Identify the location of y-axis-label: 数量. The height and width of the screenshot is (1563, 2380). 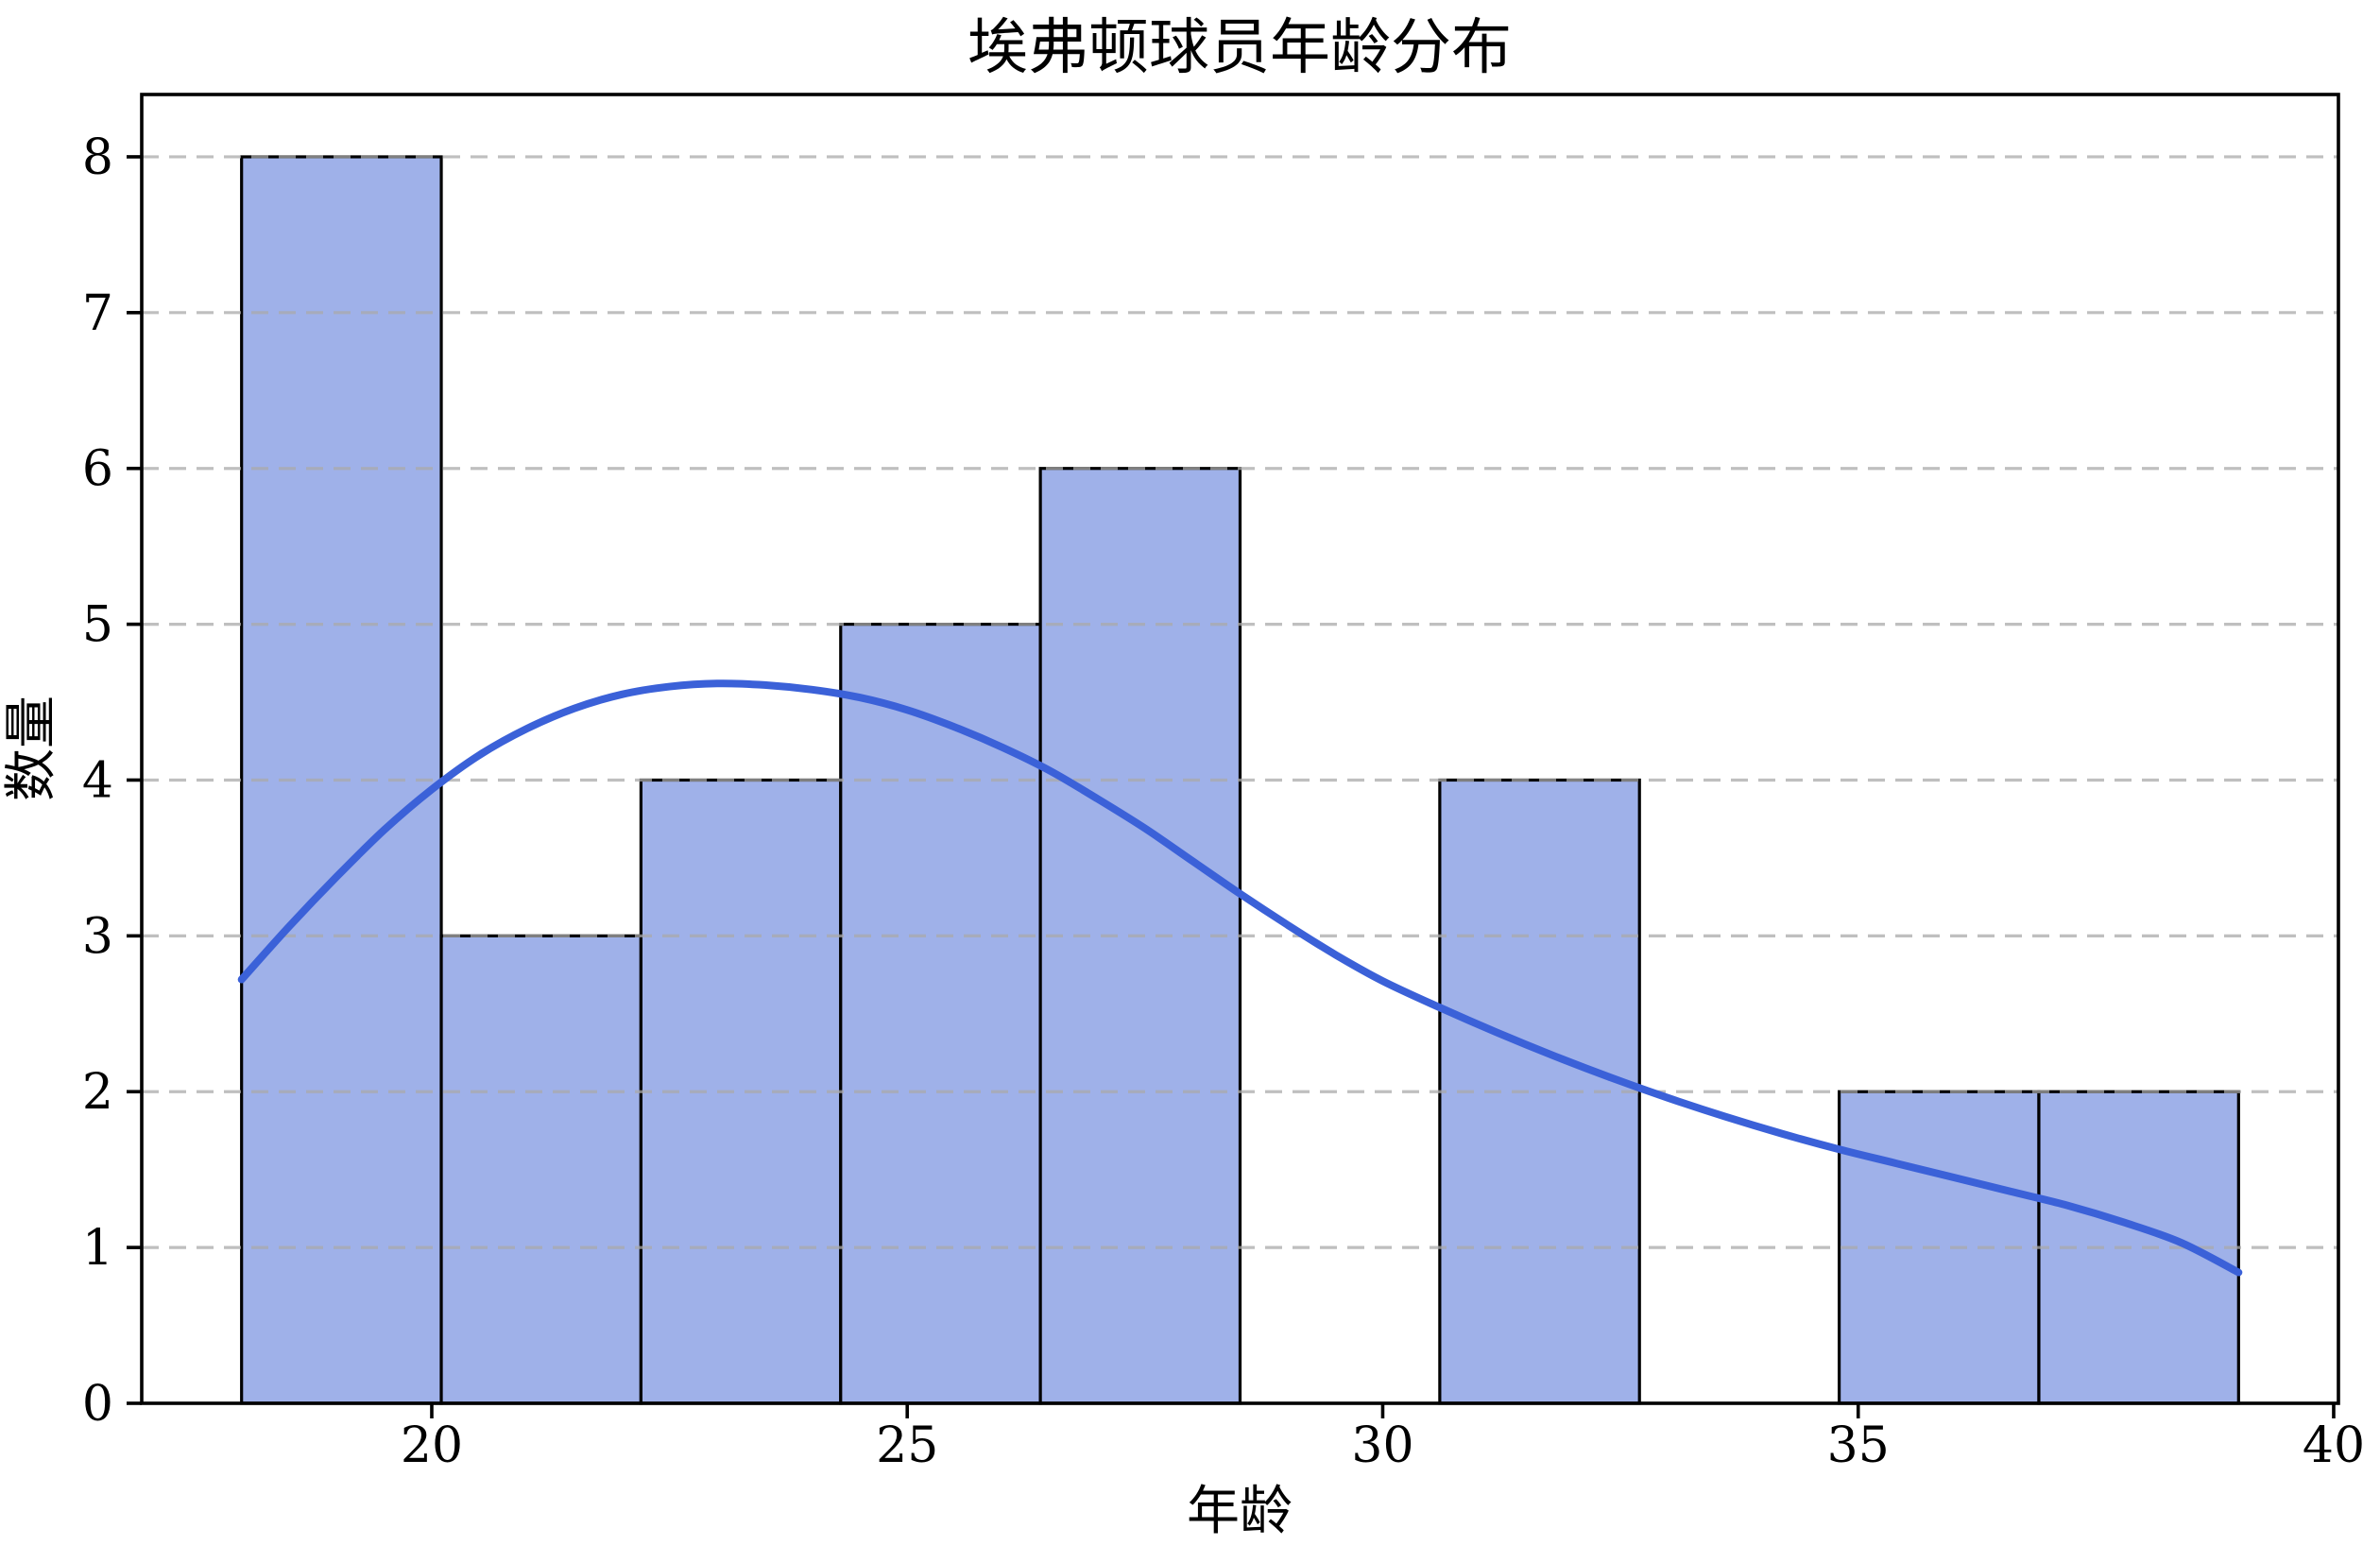
(32, 748).